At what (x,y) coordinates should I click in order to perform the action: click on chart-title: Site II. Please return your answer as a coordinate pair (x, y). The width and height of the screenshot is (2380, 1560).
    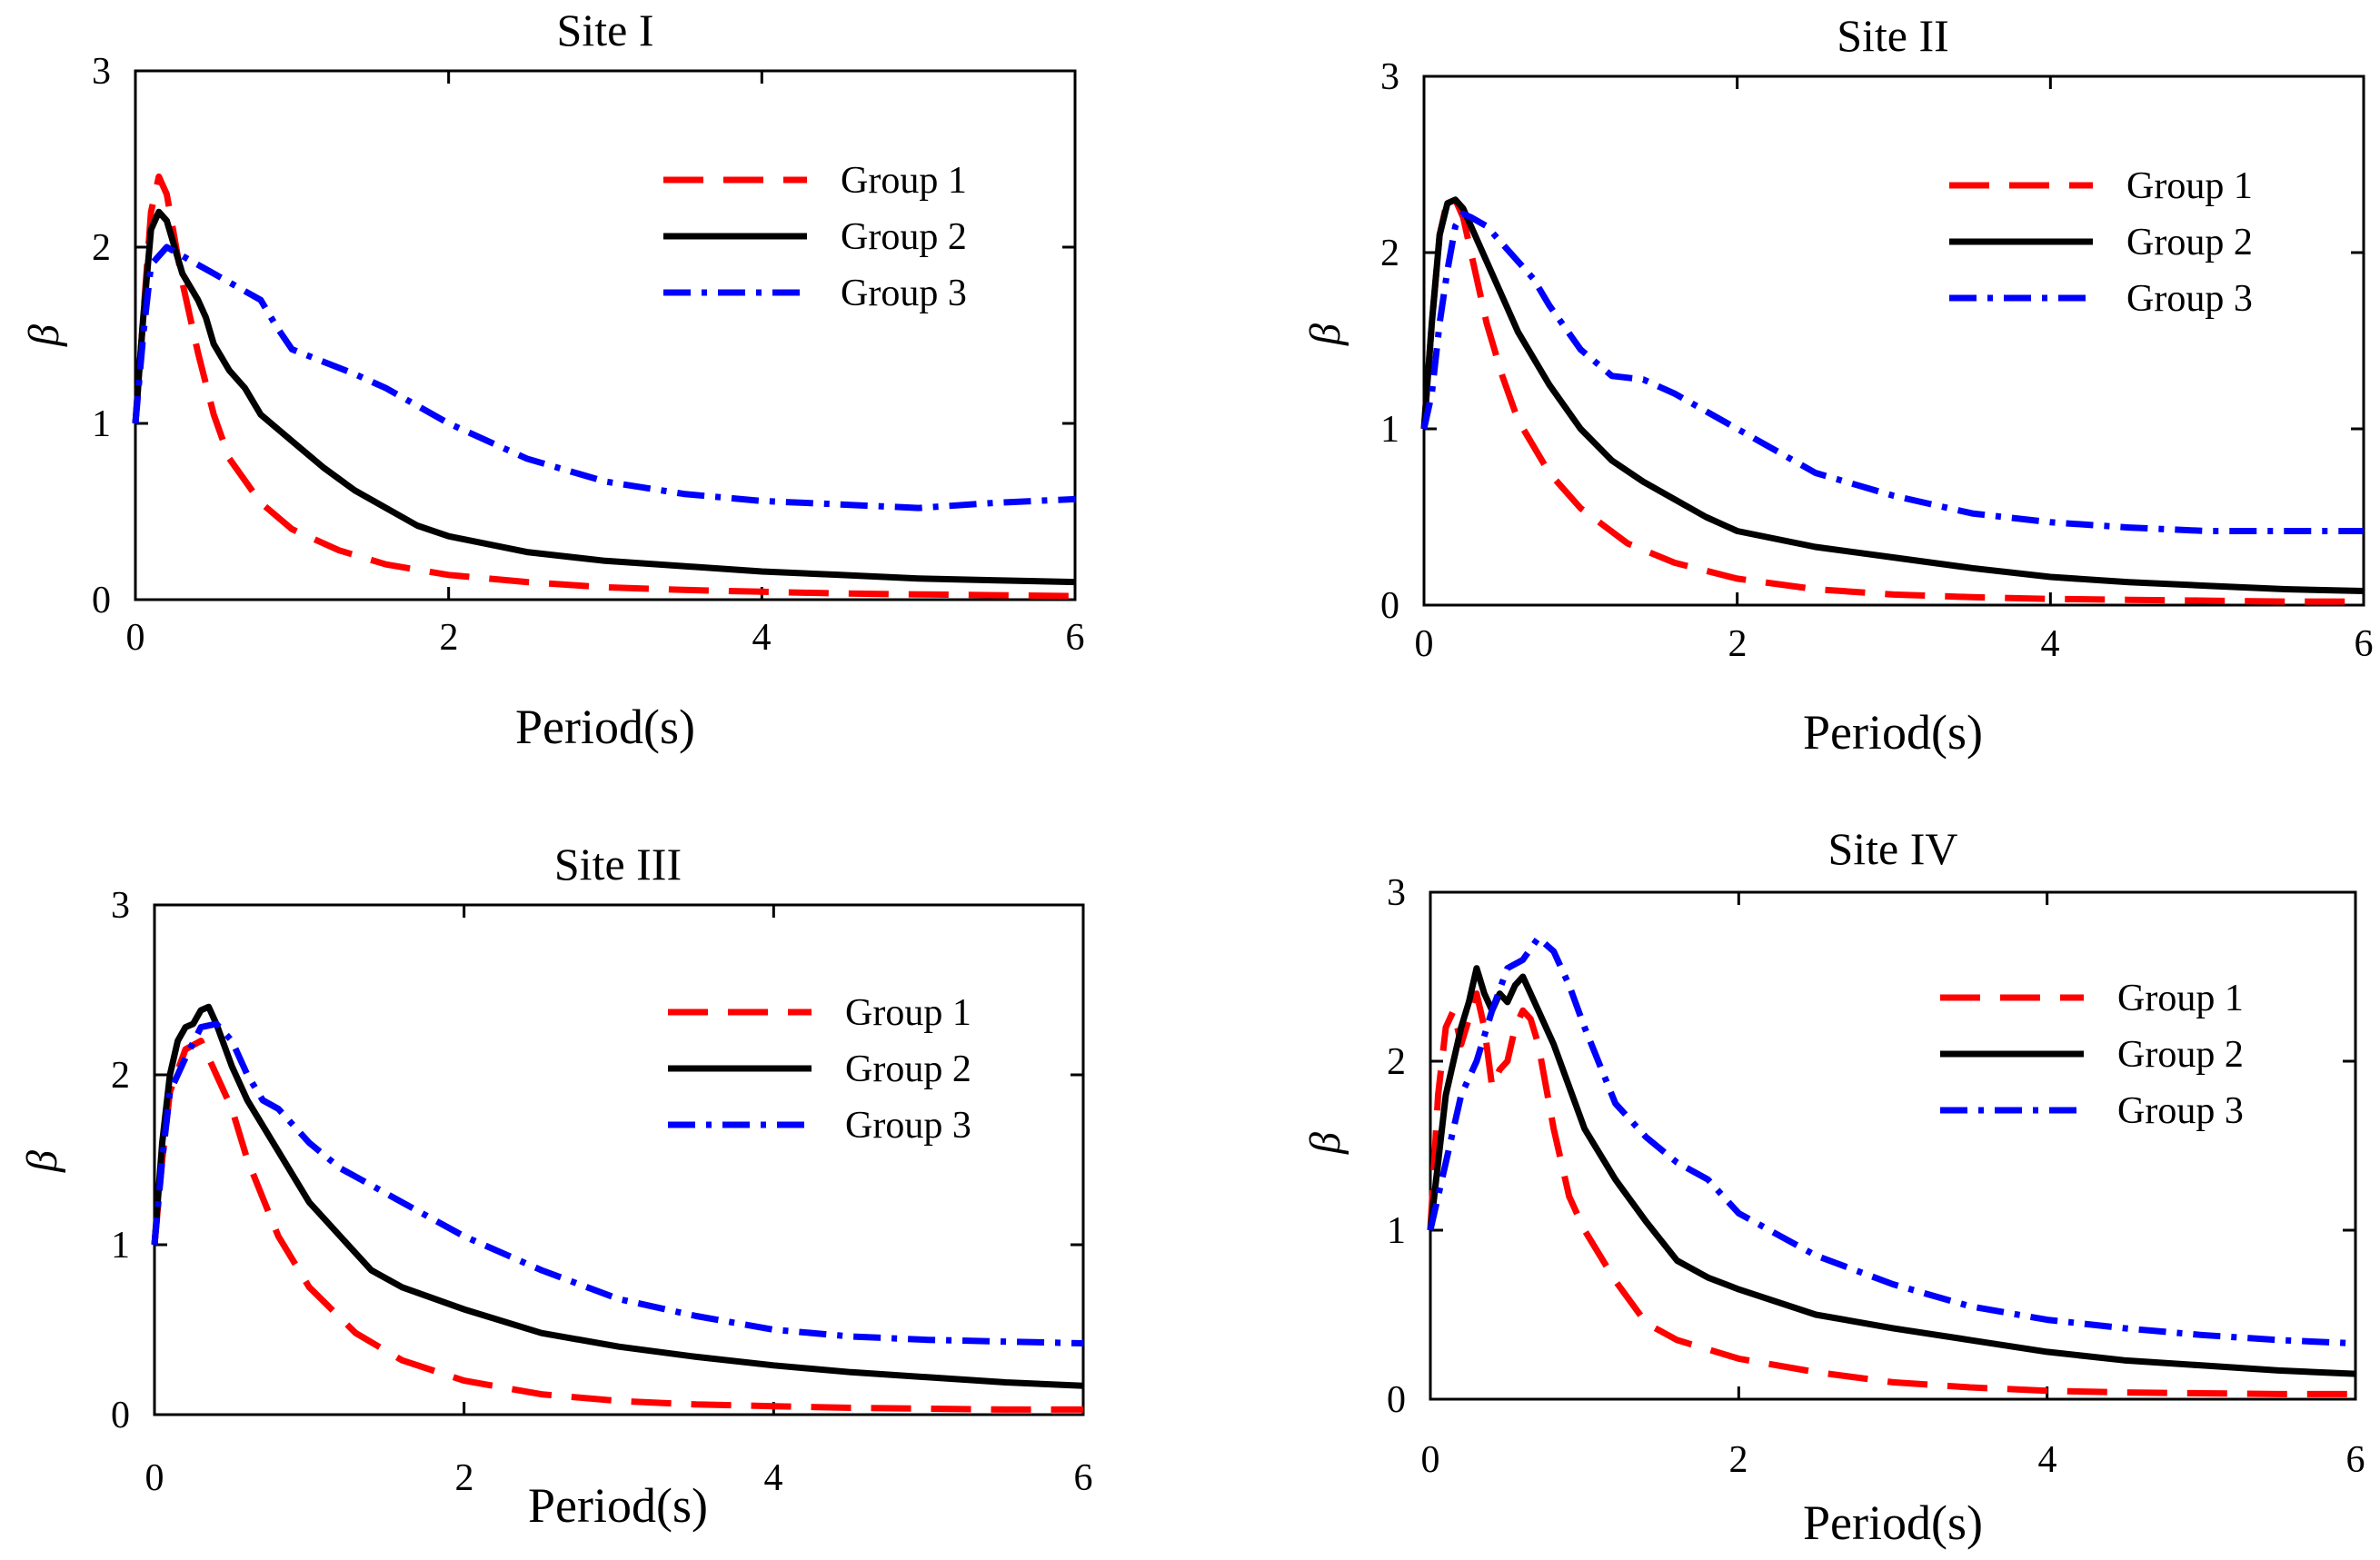
    Looking at the image, I should click on (1893, 35).